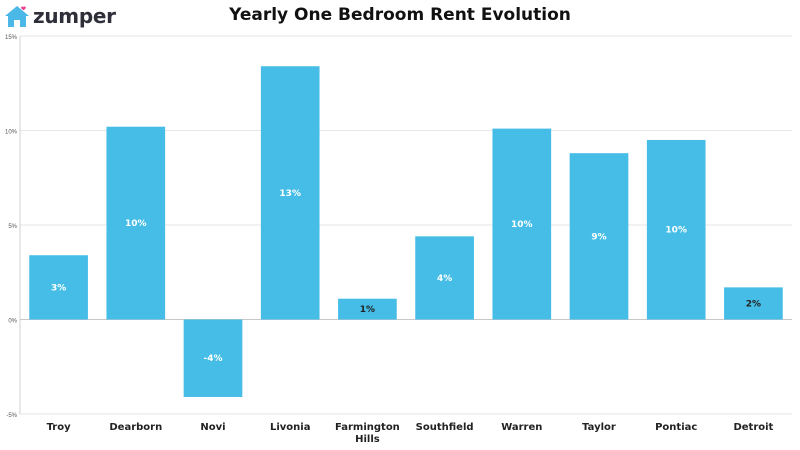 The width and height of the screenshot is (800, 450). What do you see at coordinates (59, 427) in the screenshot?
I see `x-tick-label: Troy` at bounding box center [59, 427].